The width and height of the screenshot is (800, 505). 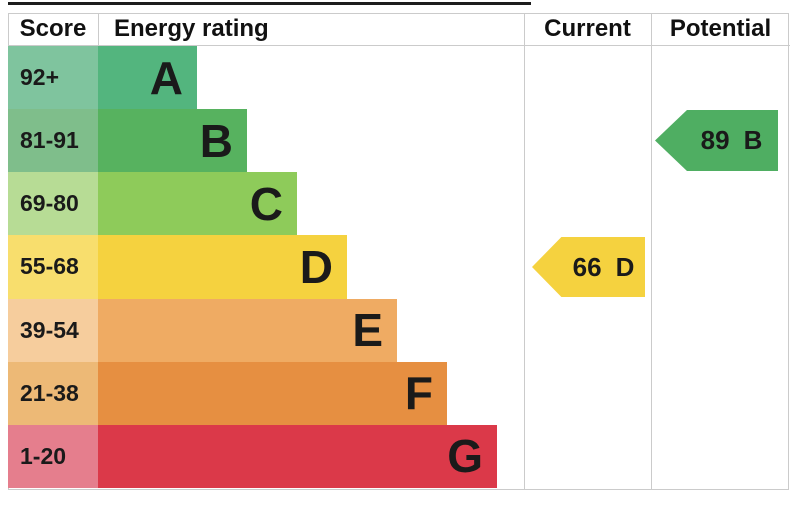 I want to click on band-row-f: 21-38 F, so click(x=266, y=393).